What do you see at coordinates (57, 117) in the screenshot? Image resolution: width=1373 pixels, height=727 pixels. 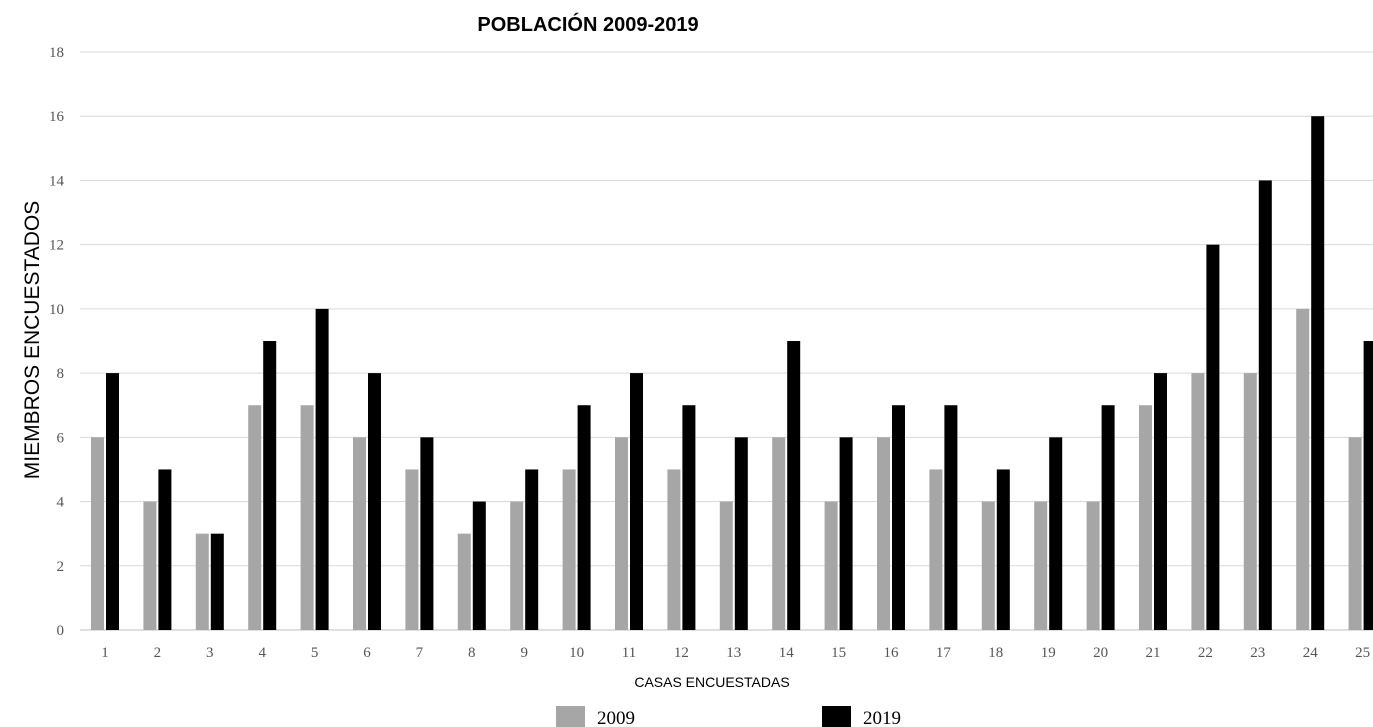 I see `y-tick-16: 16` at bounding box center [57, 117].